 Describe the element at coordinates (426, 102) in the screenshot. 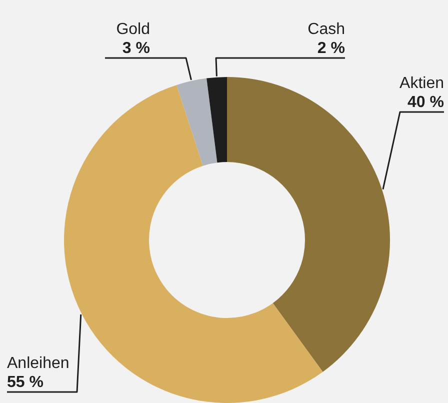

I see `data-label: 40 %` at that location.